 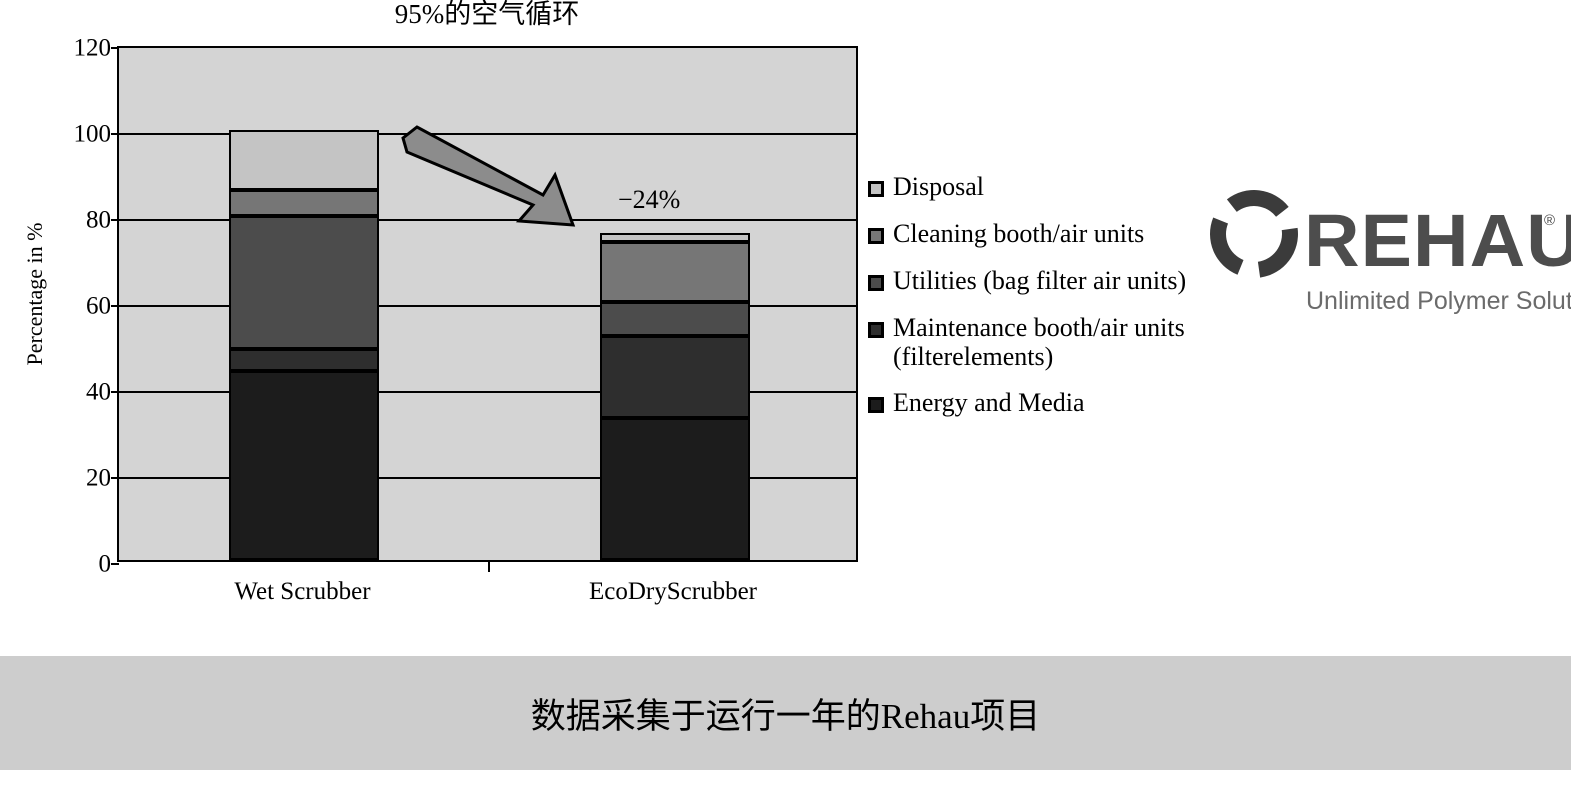 I want to click on legend-item: Cleaning booth/air units, so click(x=1068, y=233).